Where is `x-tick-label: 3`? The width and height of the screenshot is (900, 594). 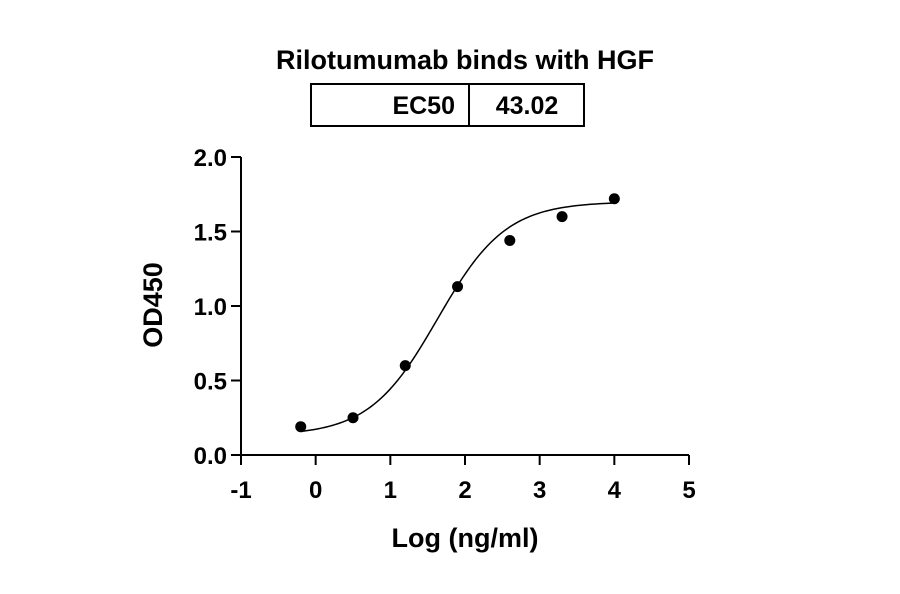 x-tick-label: 3 is located at coordinates (539, 490).